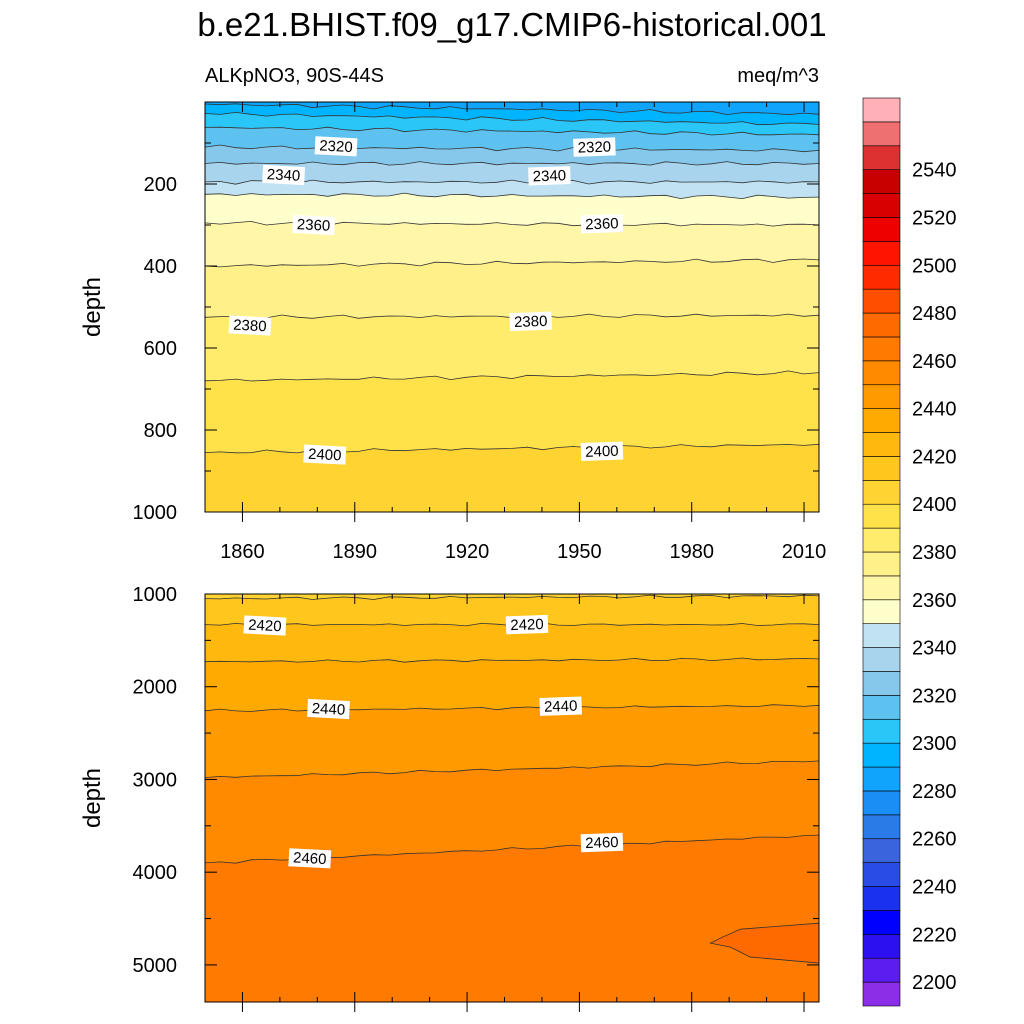 Image resolution: width=1024 pixels, height=1024 pixels. I want to click on colorbar-tick-label: 2280, so click(934, 792).